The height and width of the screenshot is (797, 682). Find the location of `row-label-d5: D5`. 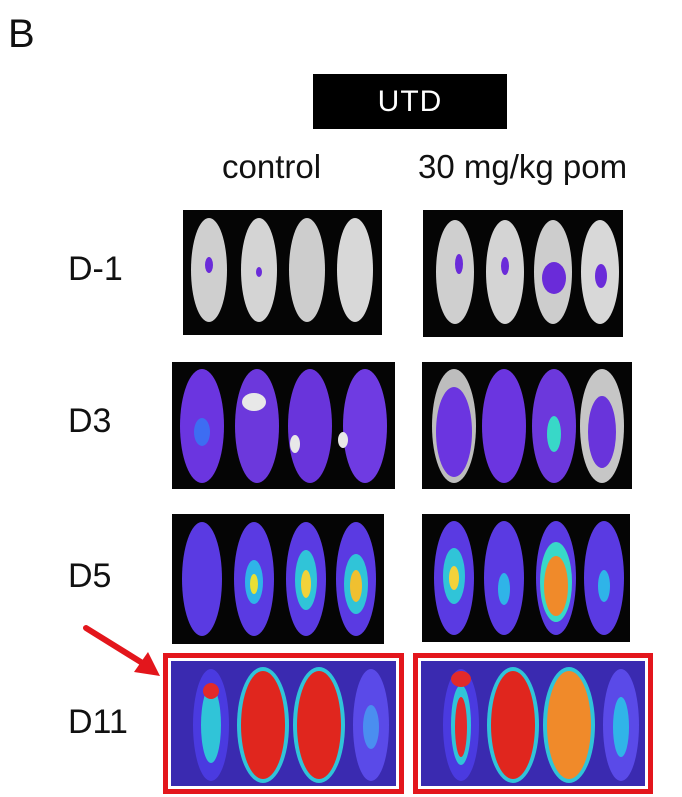

row-label-d5: D5 is located at coordinates (90, 576).